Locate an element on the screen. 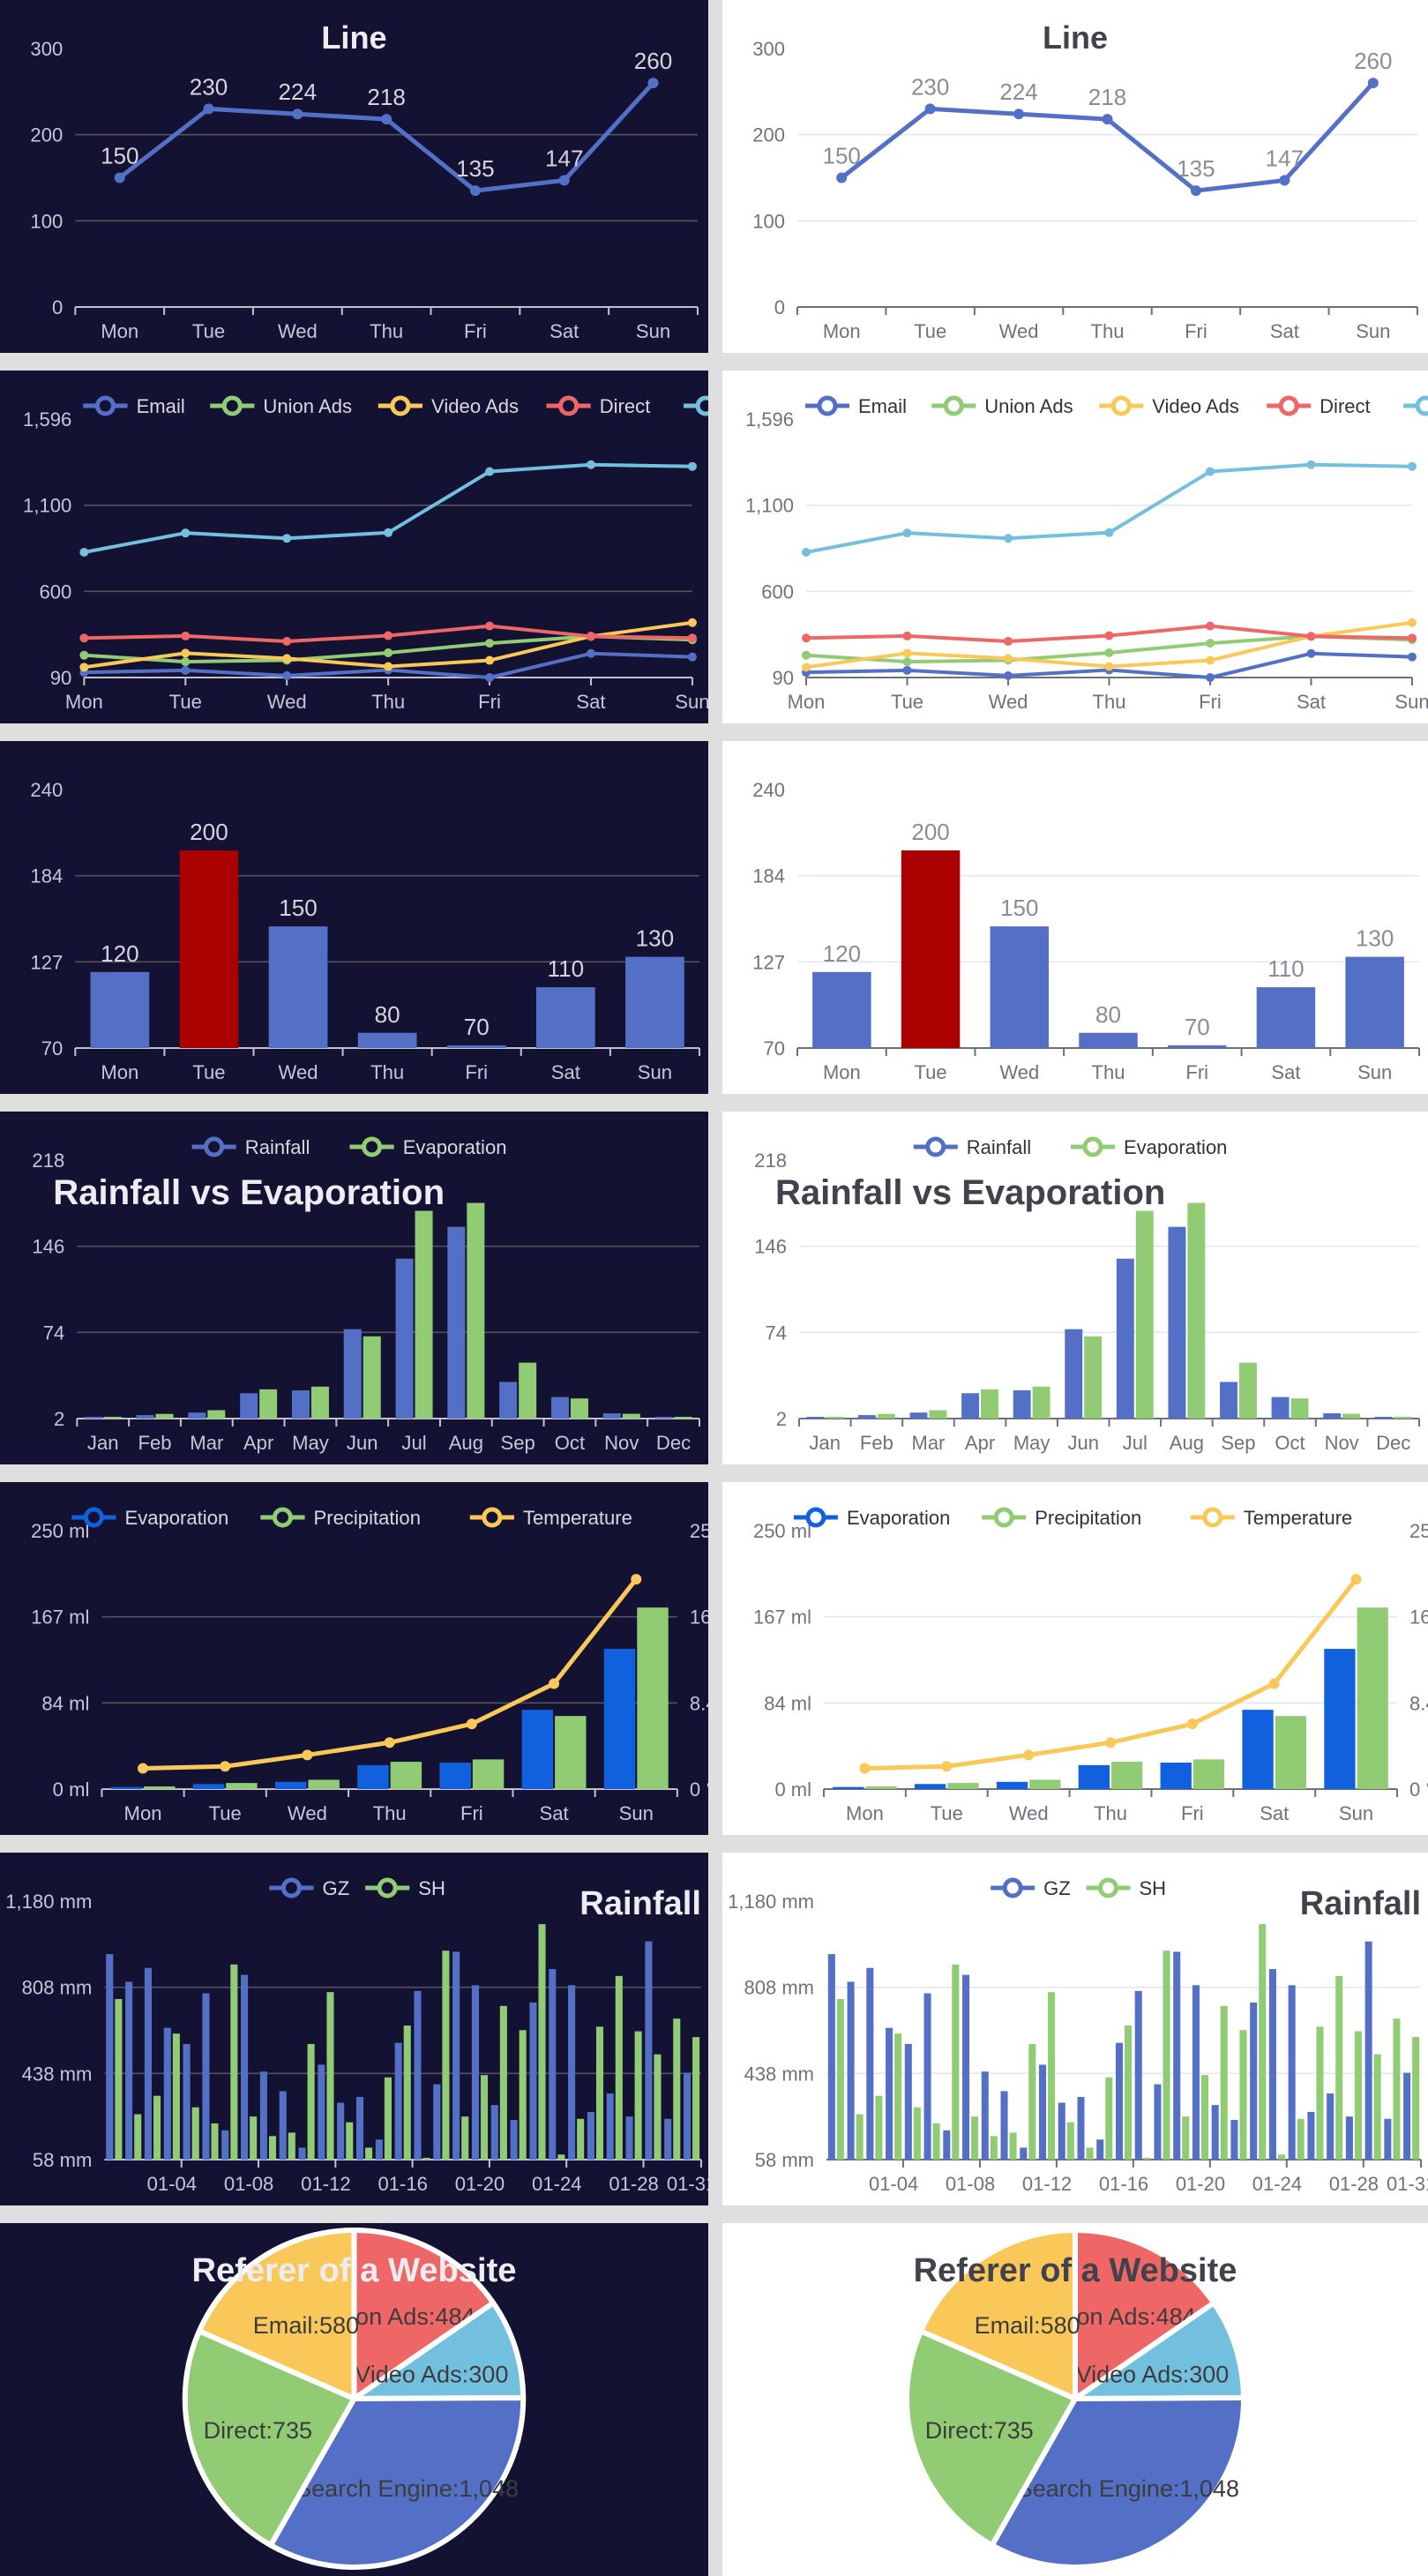 This screenshot has width=1428, height=2576. pie-slice-video-ads is located at coordinates (1159, 2350).